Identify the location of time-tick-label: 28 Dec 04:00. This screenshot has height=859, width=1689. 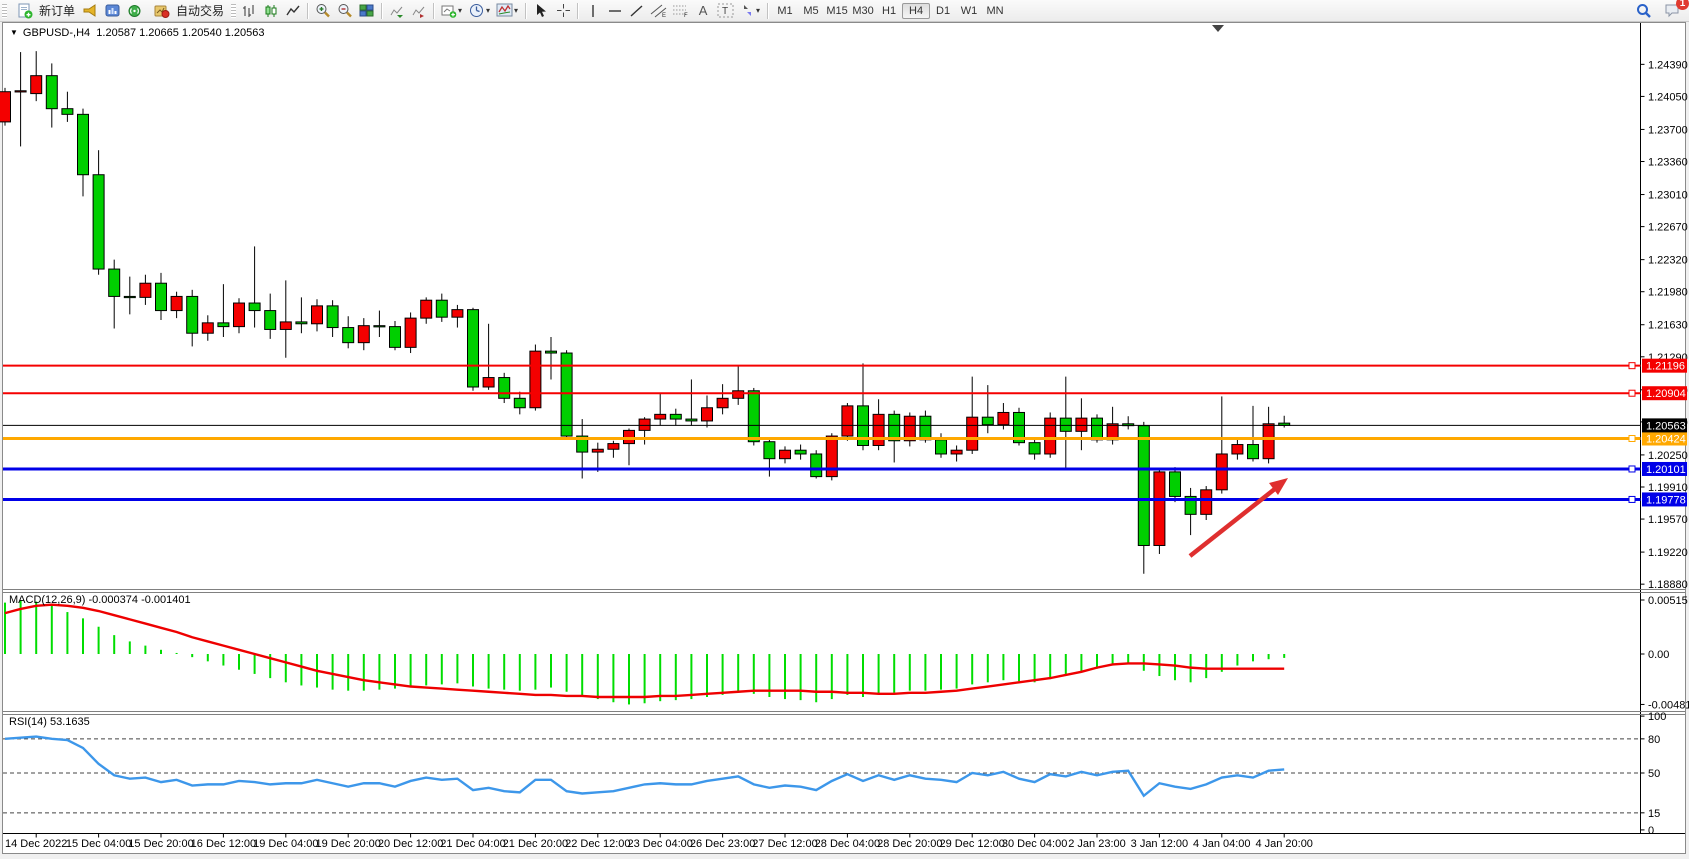
(847, 844).